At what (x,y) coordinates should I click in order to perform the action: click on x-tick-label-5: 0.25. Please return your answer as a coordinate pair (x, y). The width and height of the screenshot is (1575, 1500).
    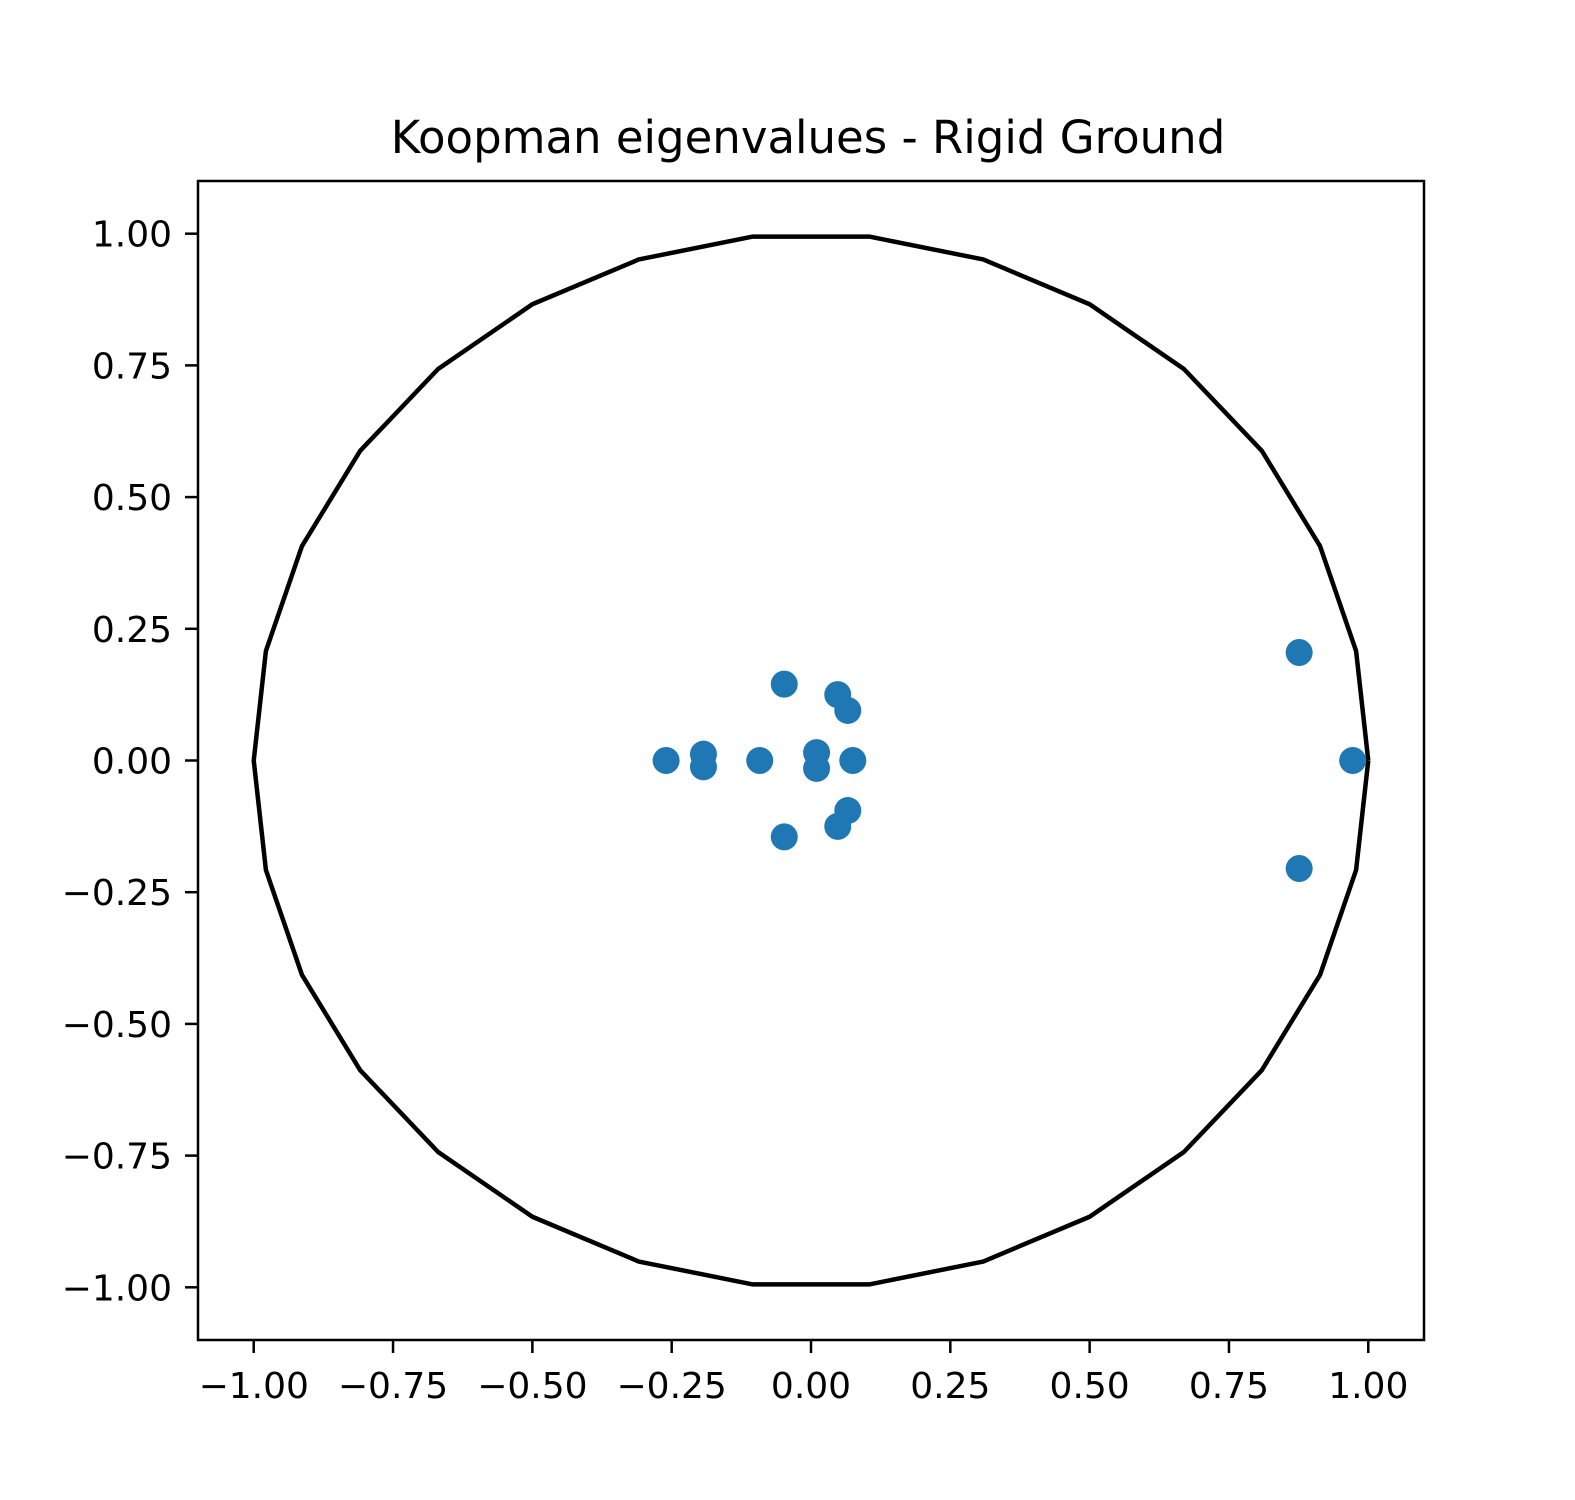
    Looking at the image, I should click on (950, 1386).